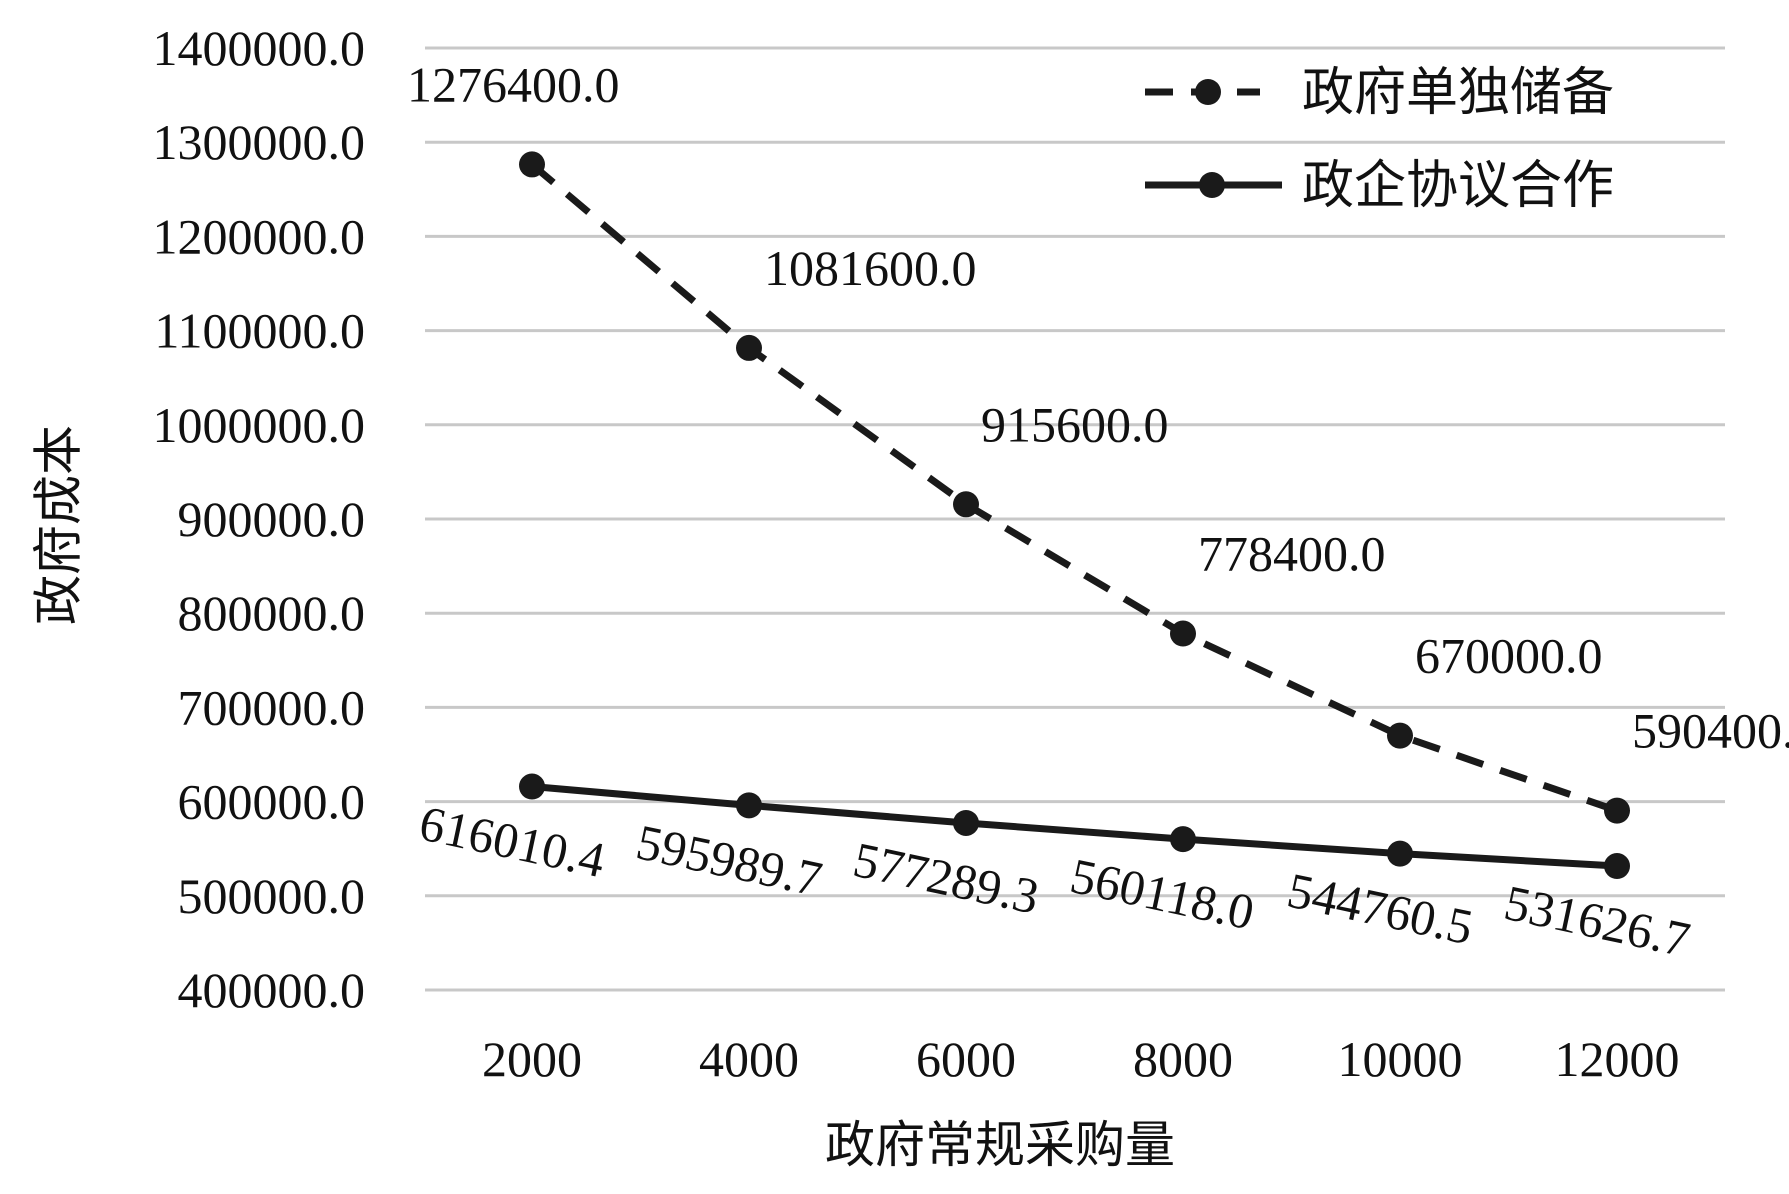  Describe the element at coordinates (1075, 424) in the screenshot. I see `data-label-dashed: 915600.0` at that location.